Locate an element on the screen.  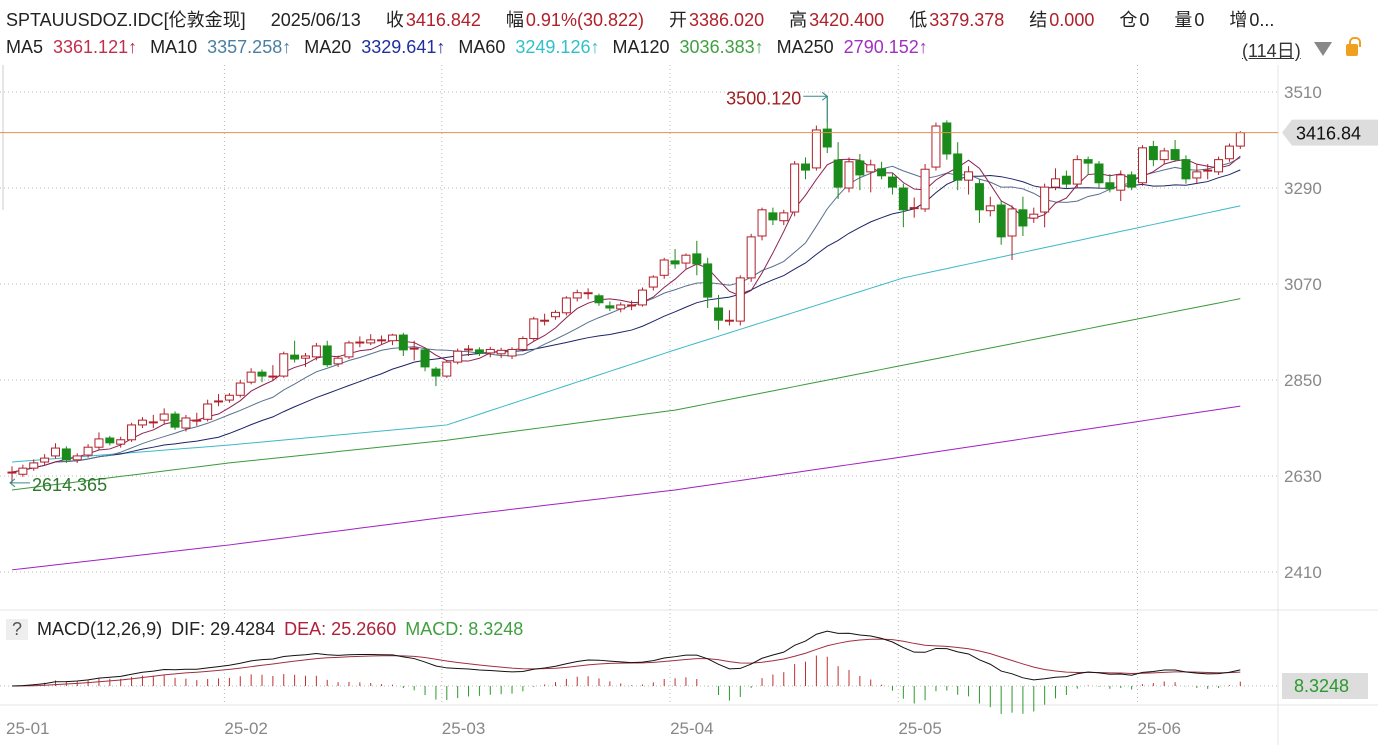
max-price-arrow is located at coordinates (816, 107).